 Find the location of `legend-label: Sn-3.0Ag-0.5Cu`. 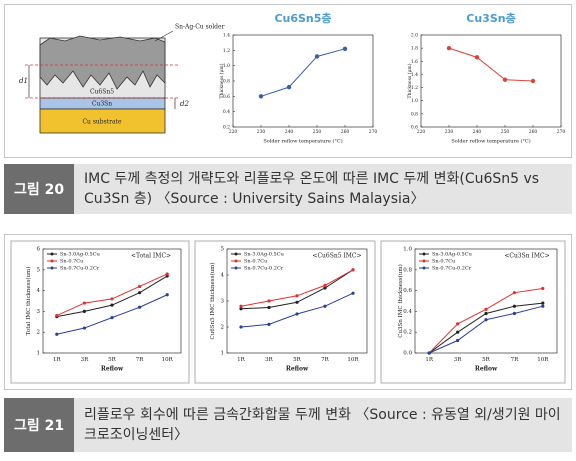

legend-label: Sn-3.0Ag-0.5Cu is located at coordinates (80, 255).